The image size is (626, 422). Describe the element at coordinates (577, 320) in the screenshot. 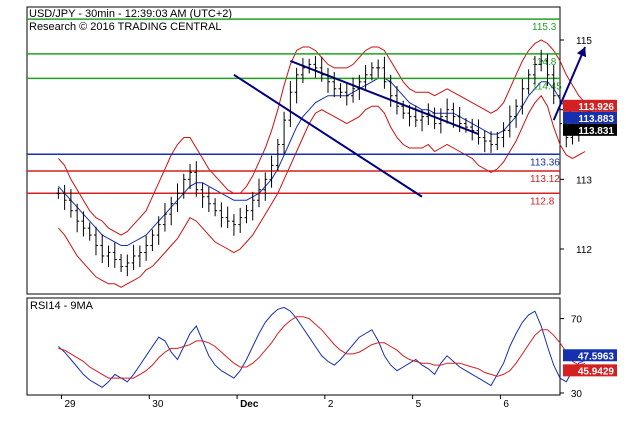

I see `rsi-y-tick-label: 70` at that location.